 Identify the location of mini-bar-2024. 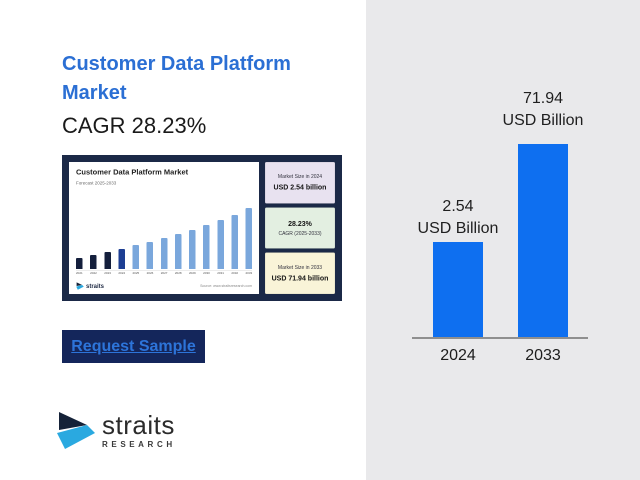
(121, 259).